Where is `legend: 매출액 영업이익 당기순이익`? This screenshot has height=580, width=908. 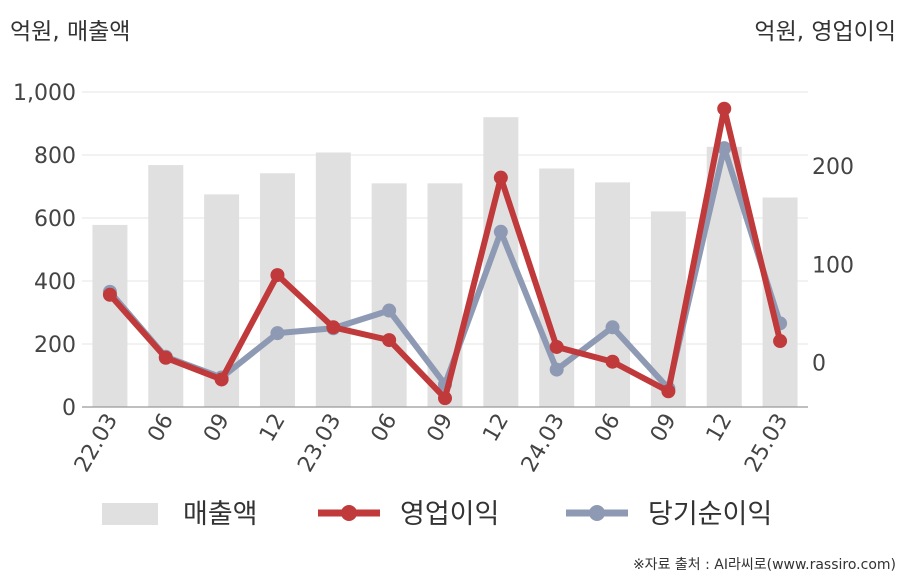
legend: 매출액 영업이익 당기순이익 is located at coordinates (437, 514).